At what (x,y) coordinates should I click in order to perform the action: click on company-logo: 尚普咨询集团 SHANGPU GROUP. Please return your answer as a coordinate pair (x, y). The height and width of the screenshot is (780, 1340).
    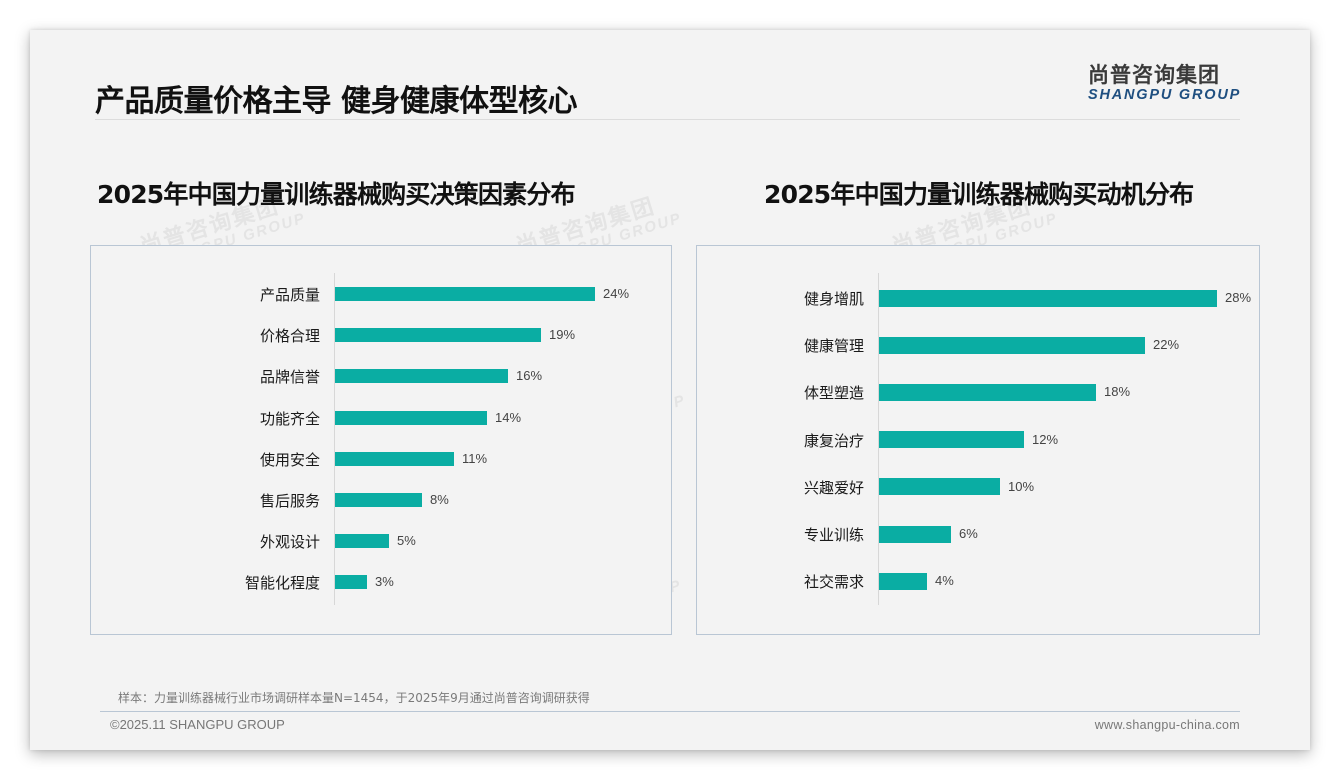
    Looking at the image, I should click on (1164, 83).